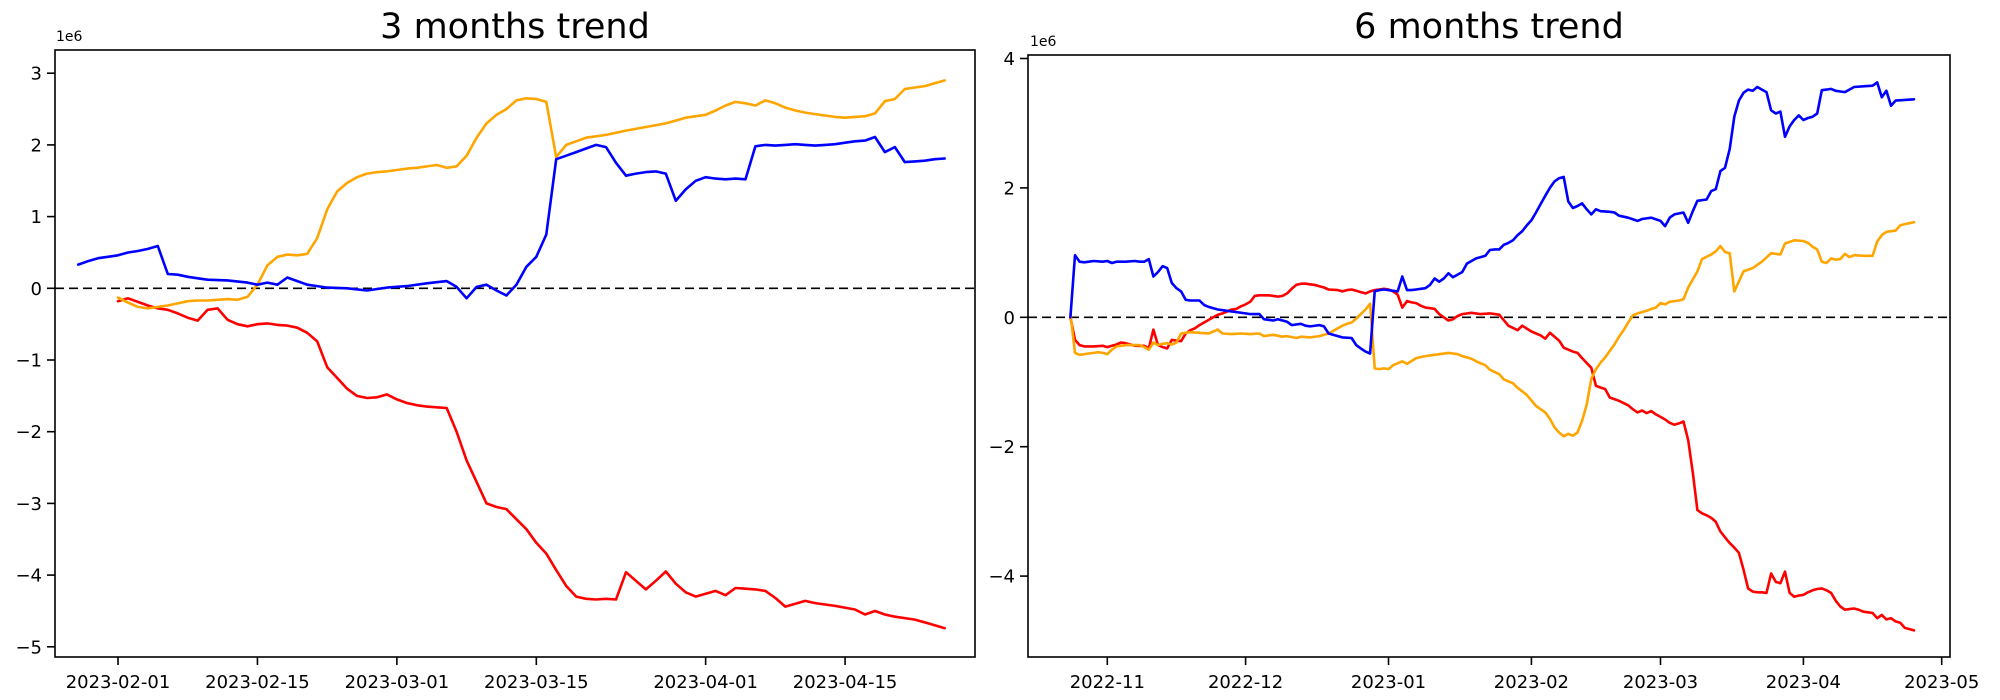 This screenshot has height=700, width=2000. Describe the element at coordinates (36, 217) in the screenshot. I see `y-tick-label: 1` at that location.